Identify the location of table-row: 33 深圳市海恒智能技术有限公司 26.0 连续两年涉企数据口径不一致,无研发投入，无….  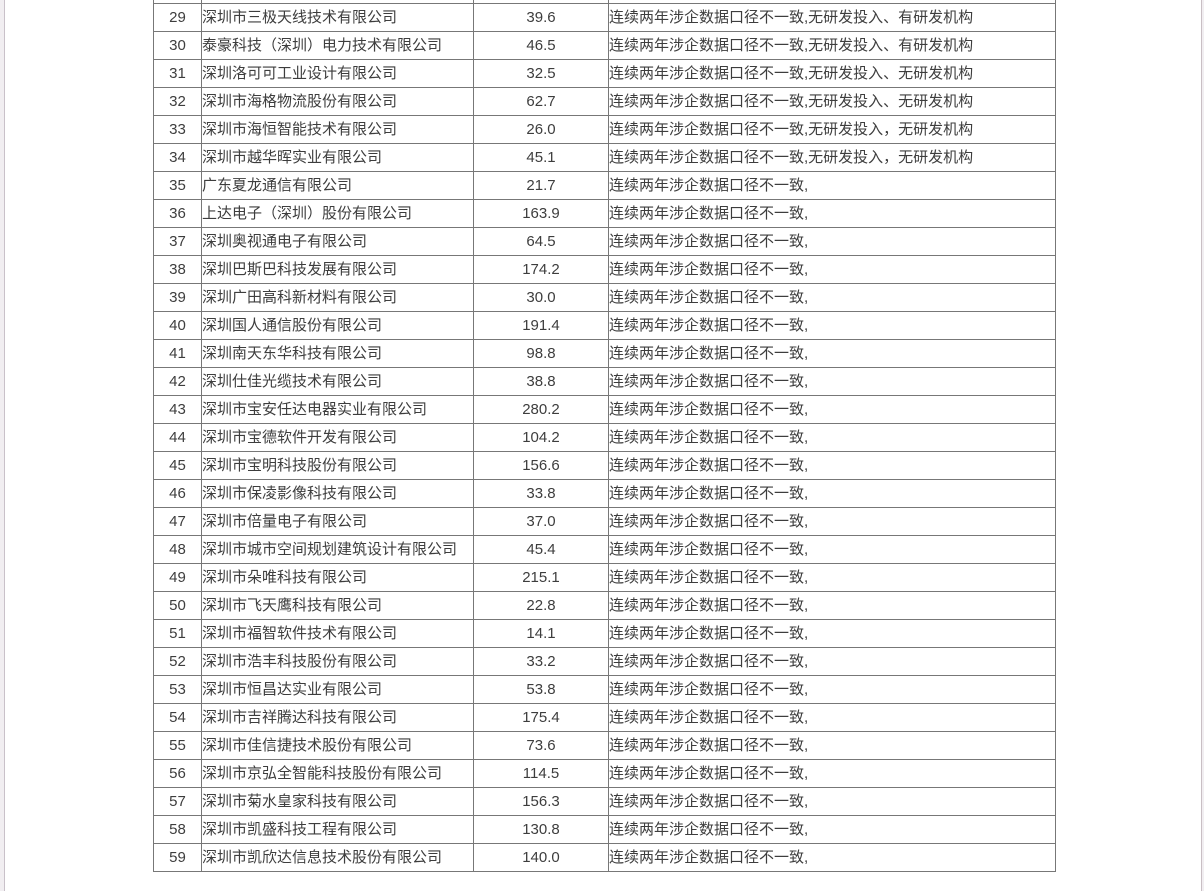
(604, 129).